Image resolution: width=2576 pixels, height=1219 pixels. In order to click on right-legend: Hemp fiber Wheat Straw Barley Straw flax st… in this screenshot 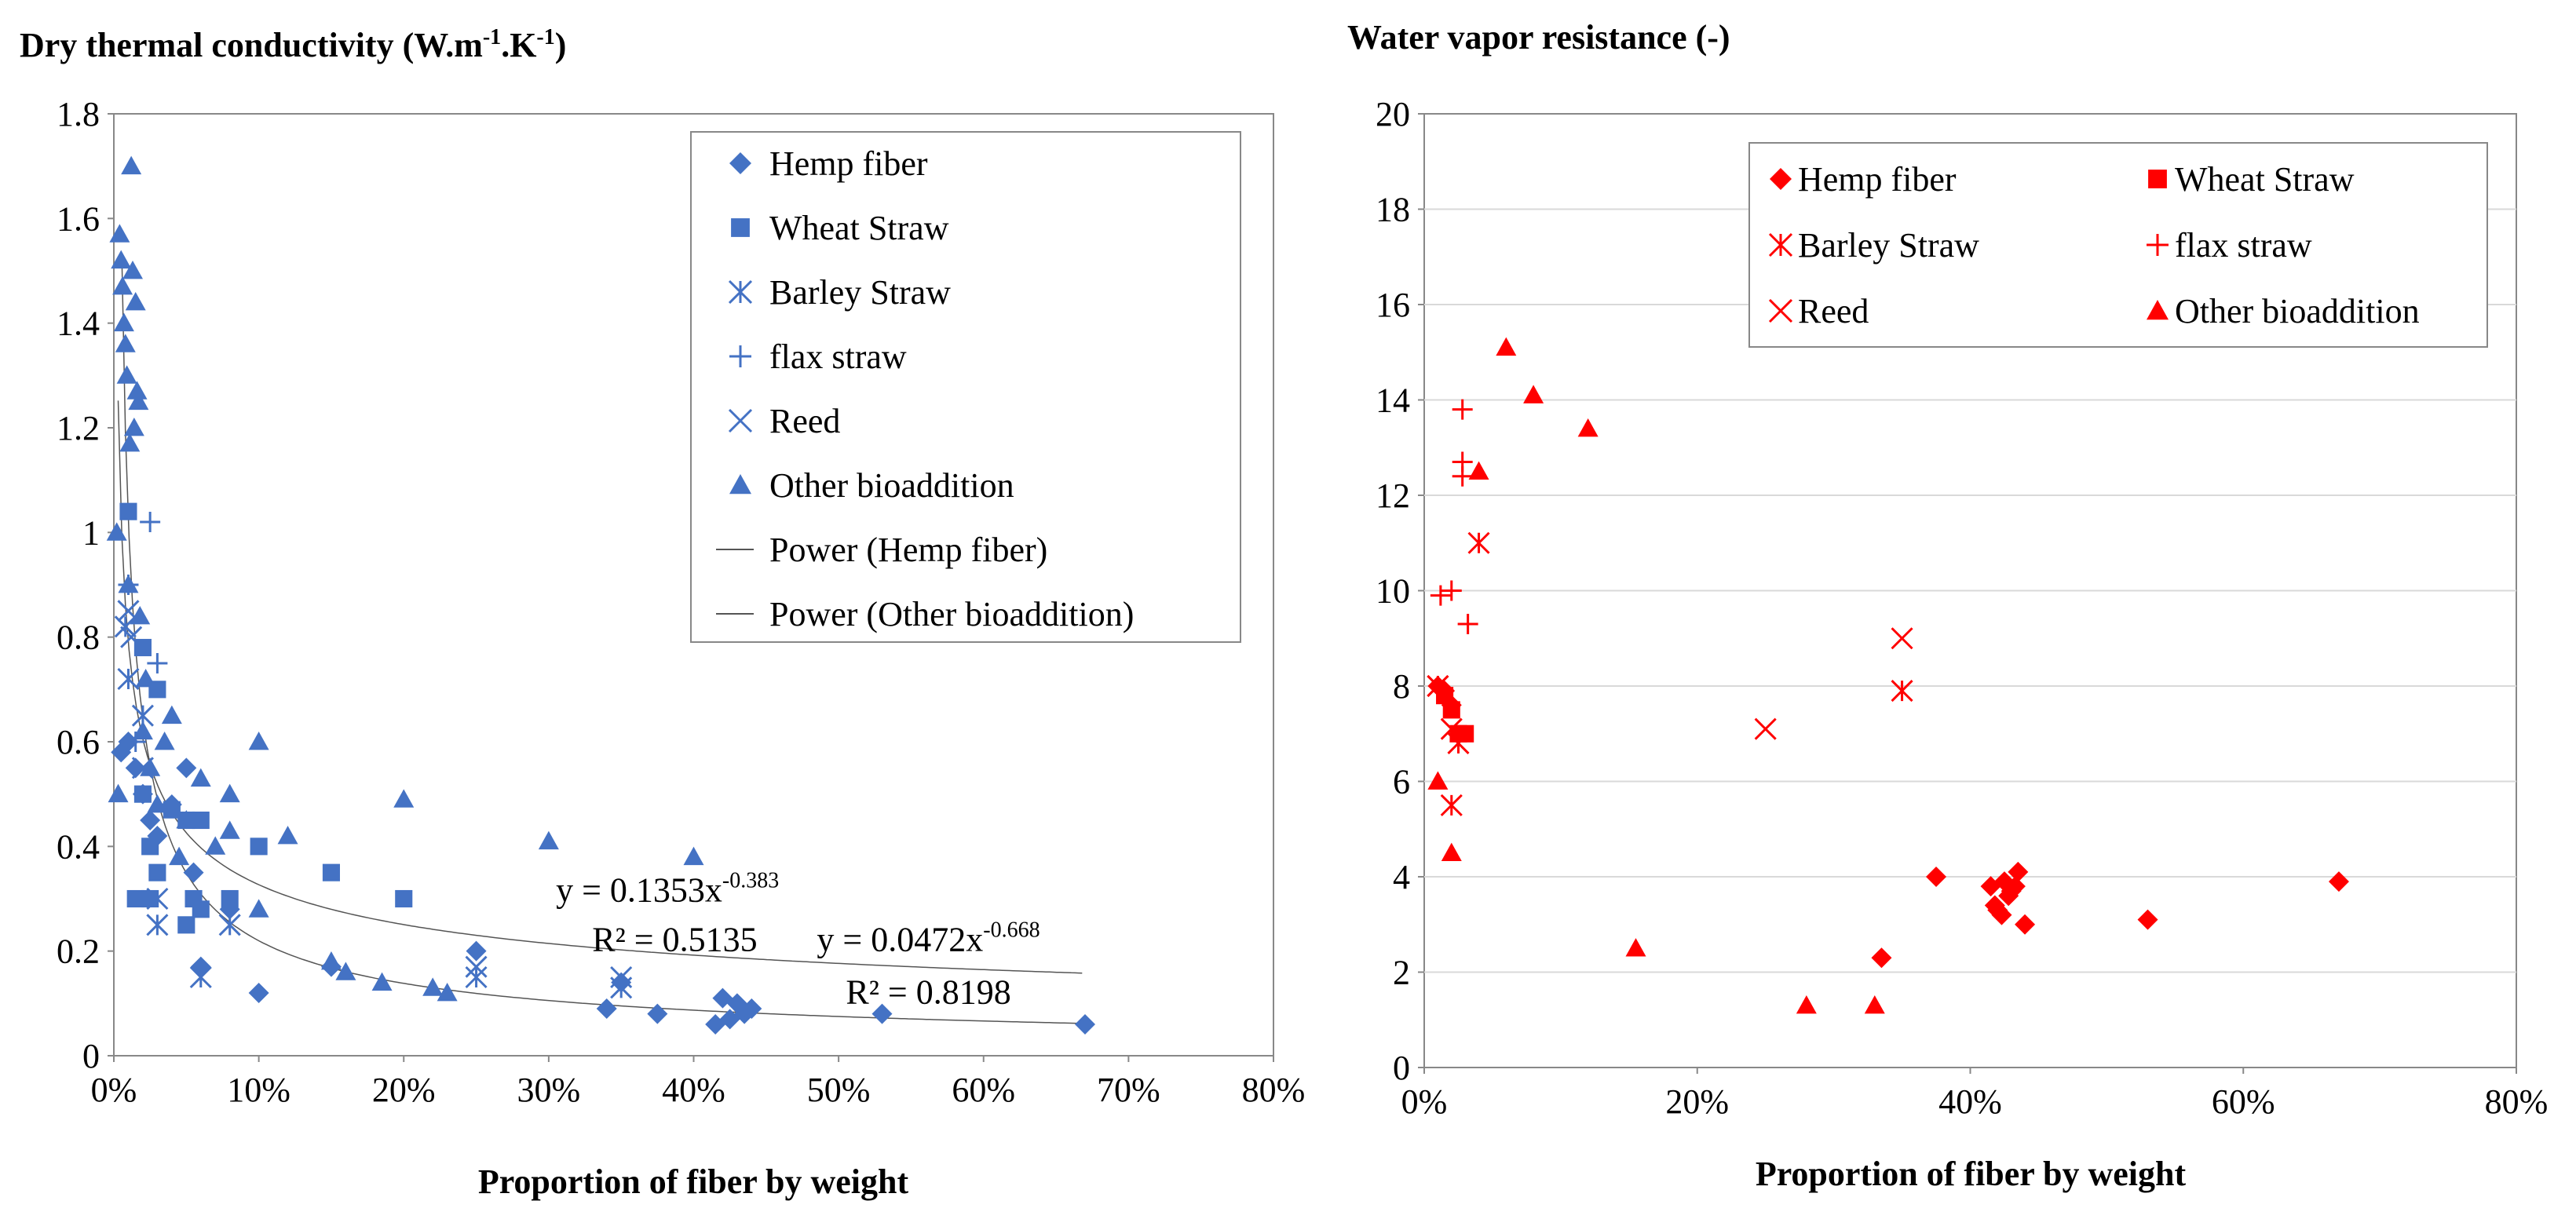, I will do `click(2118, 245)`.